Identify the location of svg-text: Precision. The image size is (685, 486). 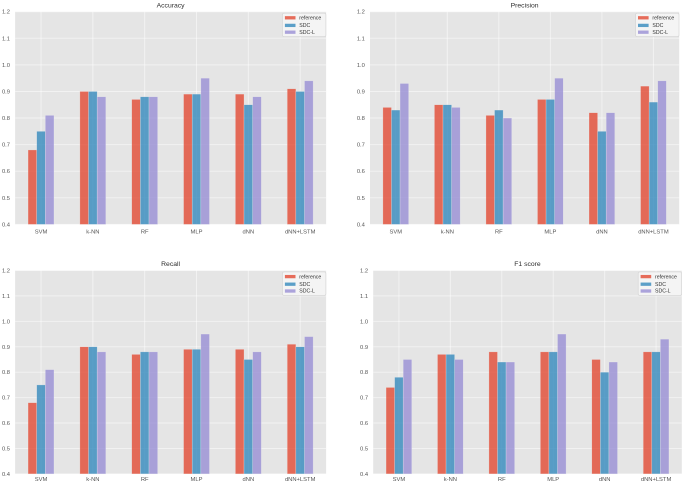
(525, 5).